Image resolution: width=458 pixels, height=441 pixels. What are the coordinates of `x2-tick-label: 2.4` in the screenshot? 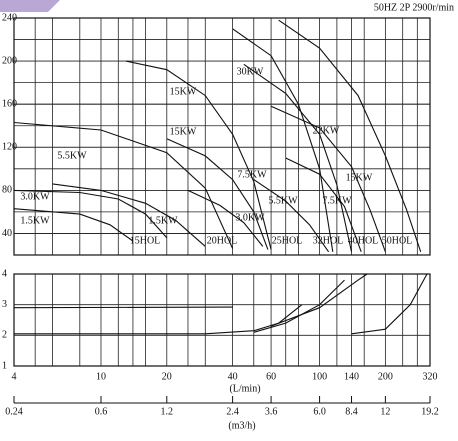 It's located at (232, 411).